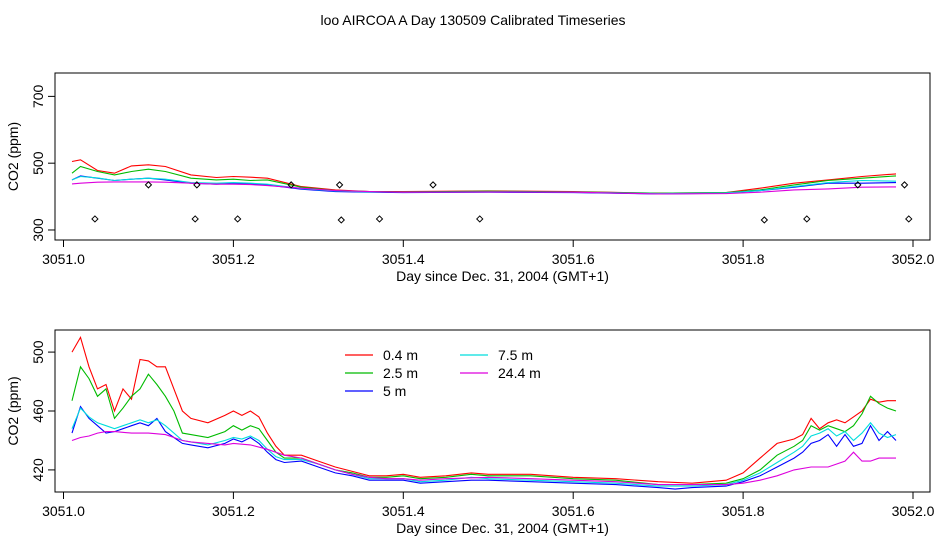 The height and width of the screenshot is (550, 950). Describe the element at coordinates (400, 355) in the screenshot. I see `legend-label: 0.4 m` at that location.